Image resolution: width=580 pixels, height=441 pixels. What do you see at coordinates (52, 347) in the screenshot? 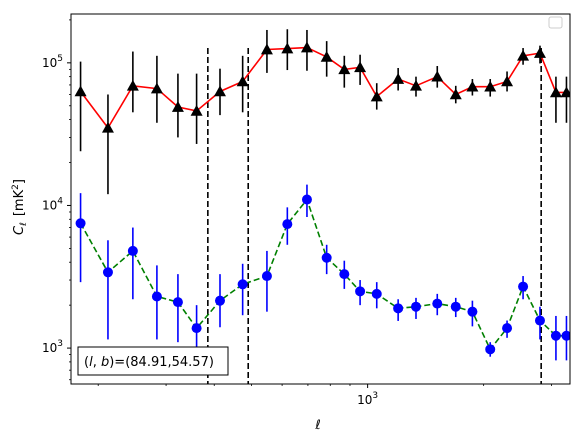
I see `y-tick-label: 10³` at bounding box center [52, 347].